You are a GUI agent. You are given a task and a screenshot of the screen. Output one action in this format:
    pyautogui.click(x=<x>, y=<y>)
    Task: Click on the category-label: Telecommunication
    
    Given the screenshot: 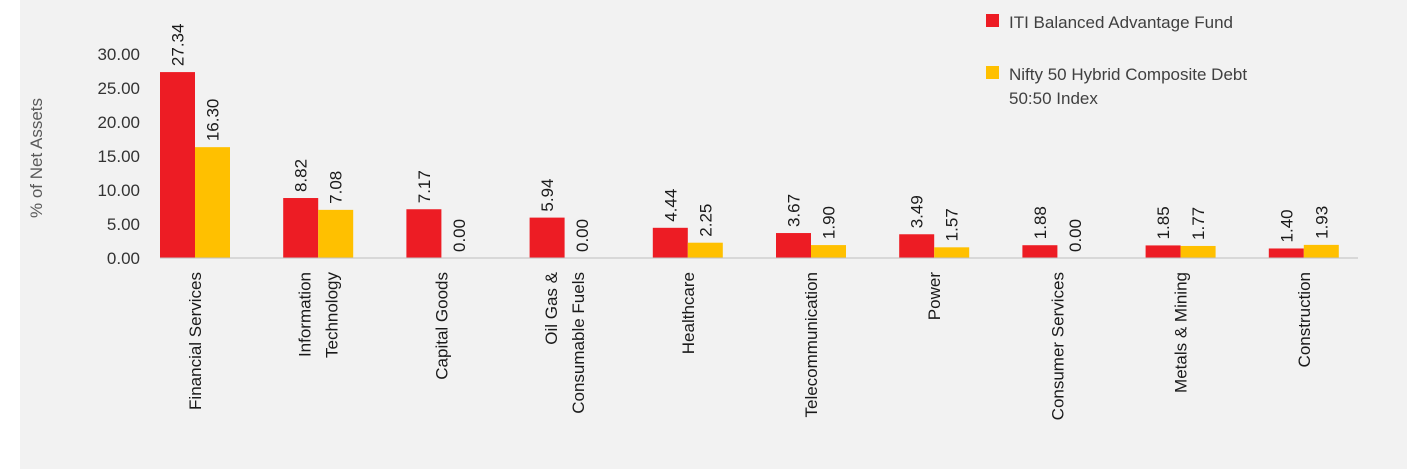 What is the action you would take?
    pyautogui.click(x=811, y=345)
    